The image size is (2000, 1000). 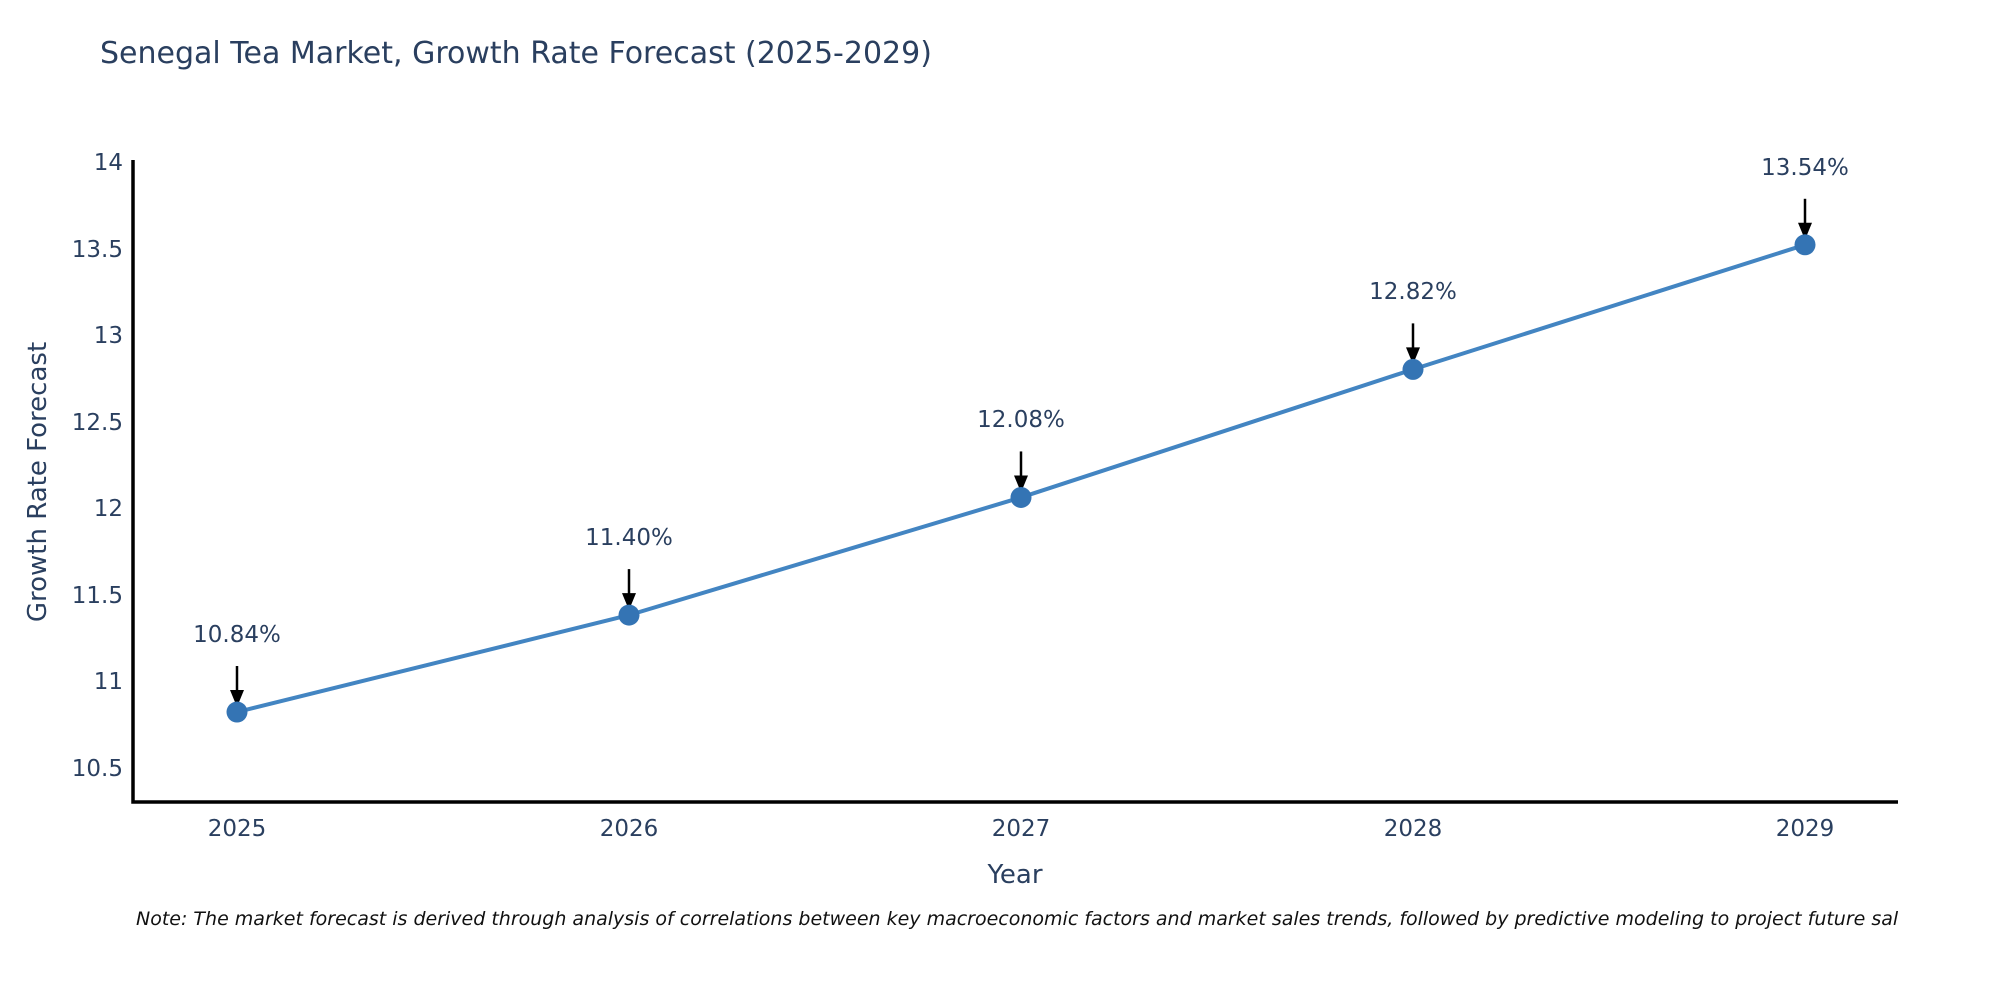 What do you see at coordinates (108, 682) in the screenshot?
I see `y-tick-label: 11` at bounding box center [108, 682].